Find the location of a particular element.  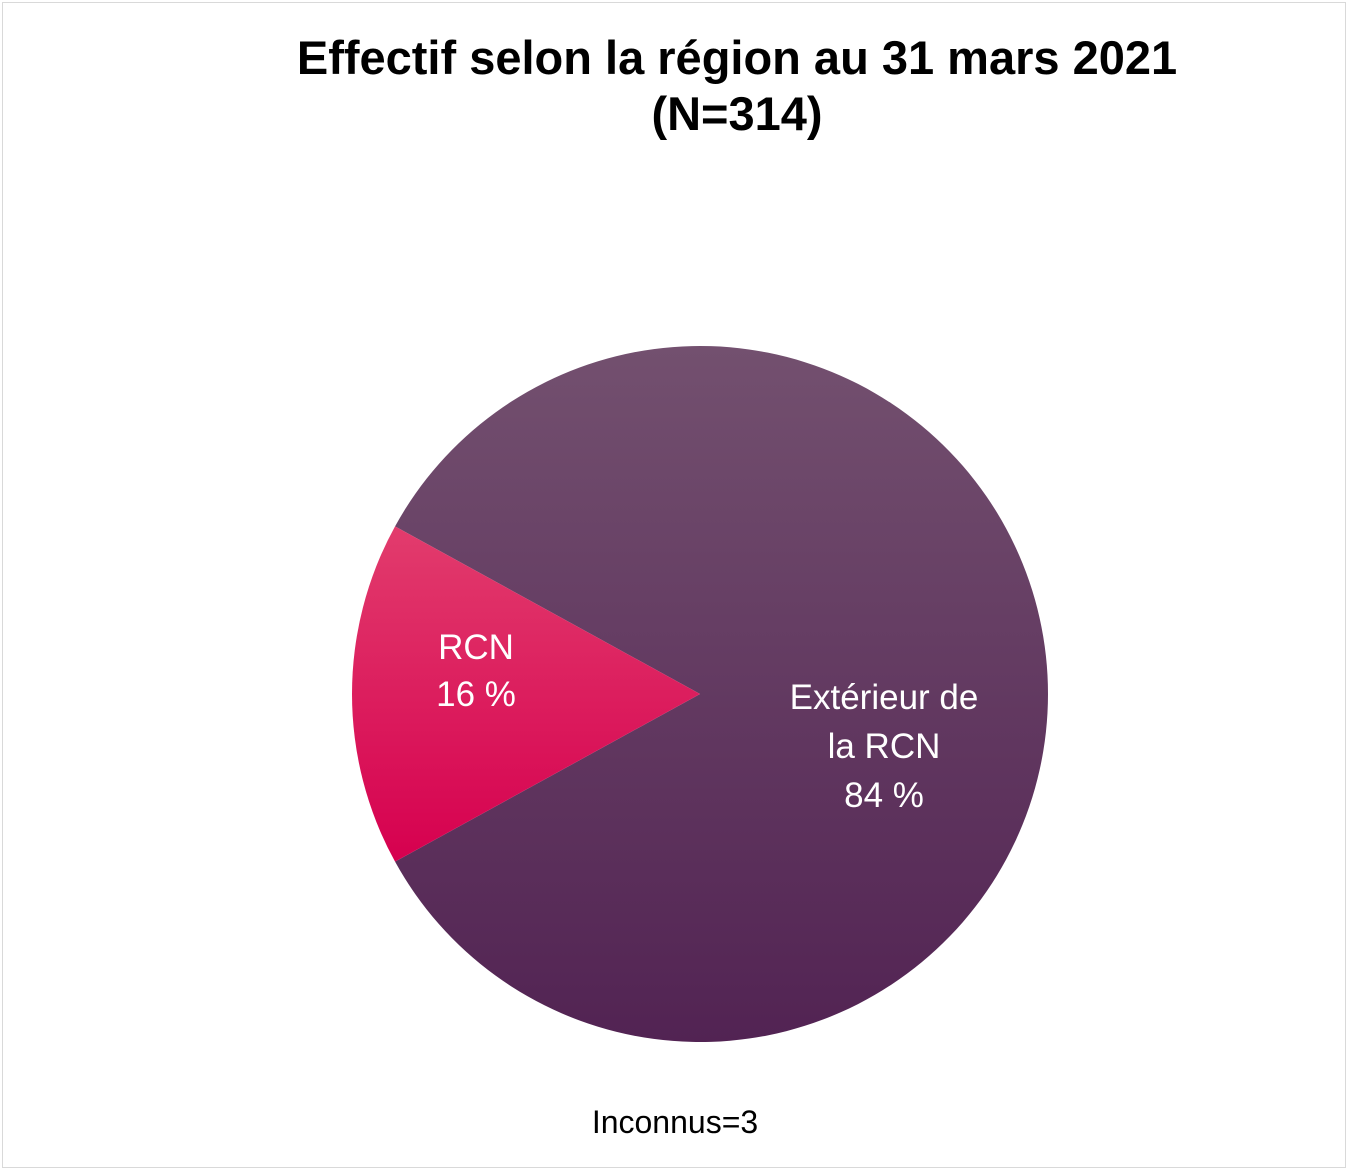

chart-title-line2: (N=314) is located at coordinates (737, 113).